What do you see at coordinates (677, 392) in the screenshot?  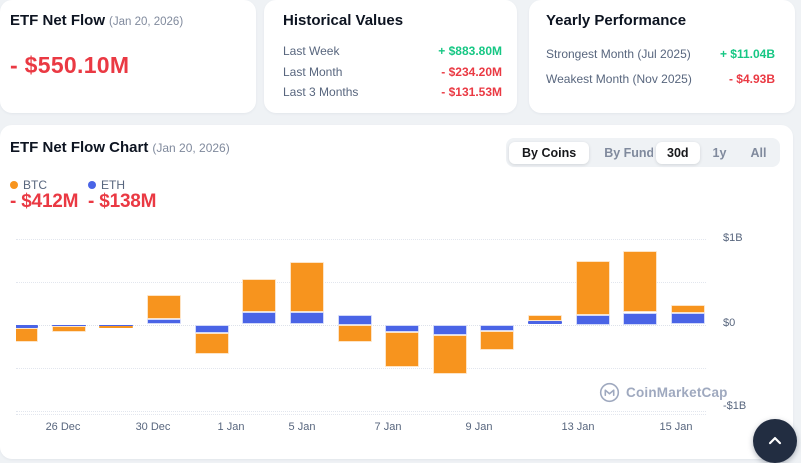 I see `watermark-text: CoinMarketCap` at bounding box center [677, 392].